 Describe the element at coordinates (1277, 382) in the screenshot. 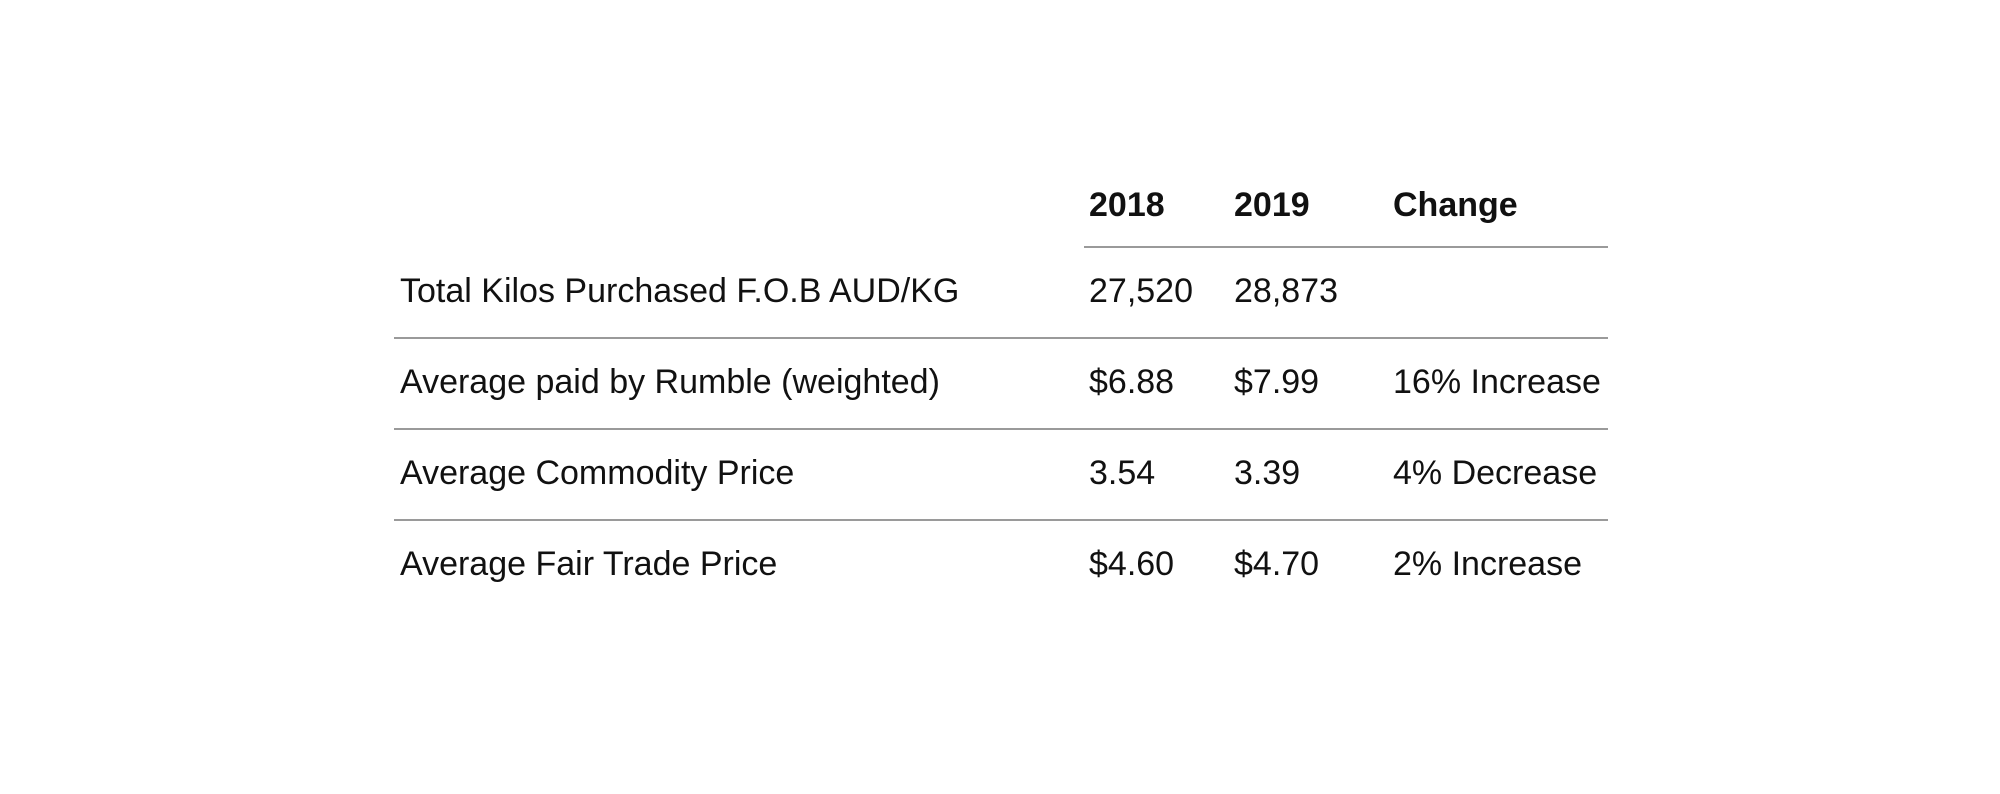

I see `row-value-2019: $7.99` at that location.